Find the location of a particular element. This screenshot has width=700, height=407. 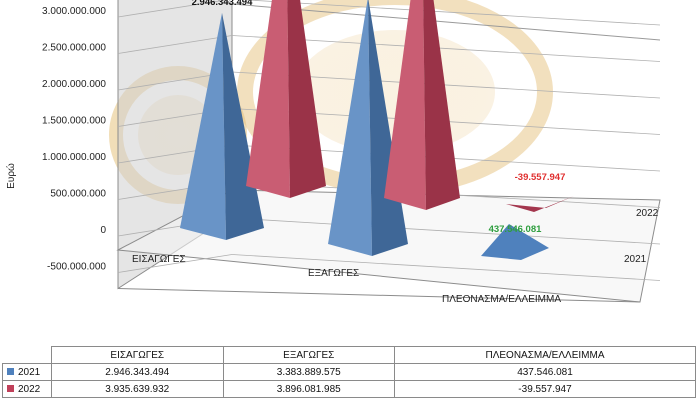

table-header-row: ΕΙΣΑΓΩΓΕΣ ΕΞΑΓΩΓΕΣ ΠΛΕΟΝΑΣΜΑ/ΕΛΛΕΙΜΜΑ is located at coordinates (349, 355).